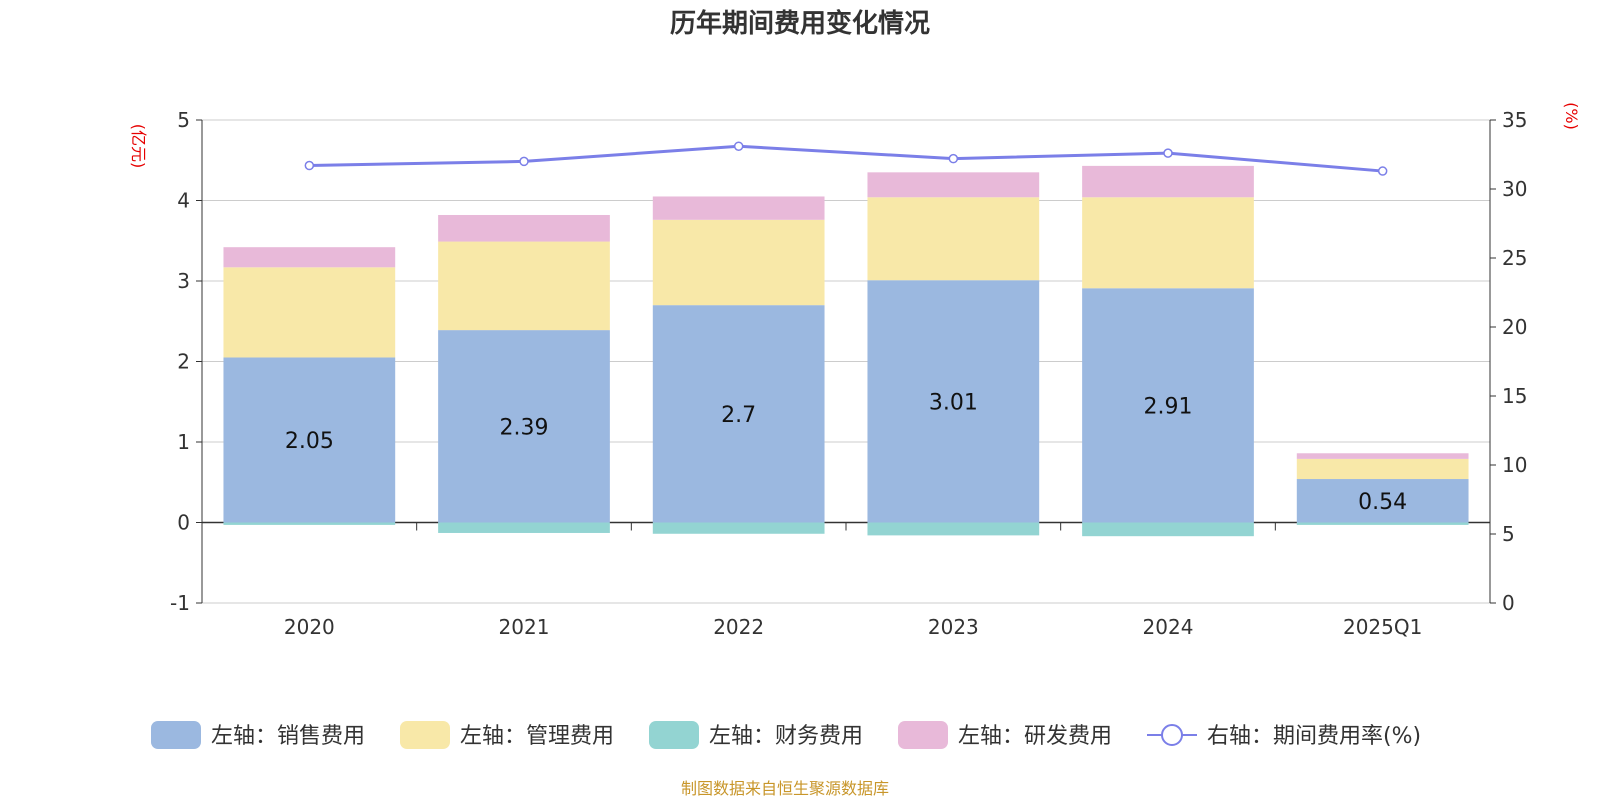 The height and width of the screenshot is (800, 1600). Describe the element at coordinates (1508, 603) in the screenshot. I see `y-right-tick-label: 0` at that location.